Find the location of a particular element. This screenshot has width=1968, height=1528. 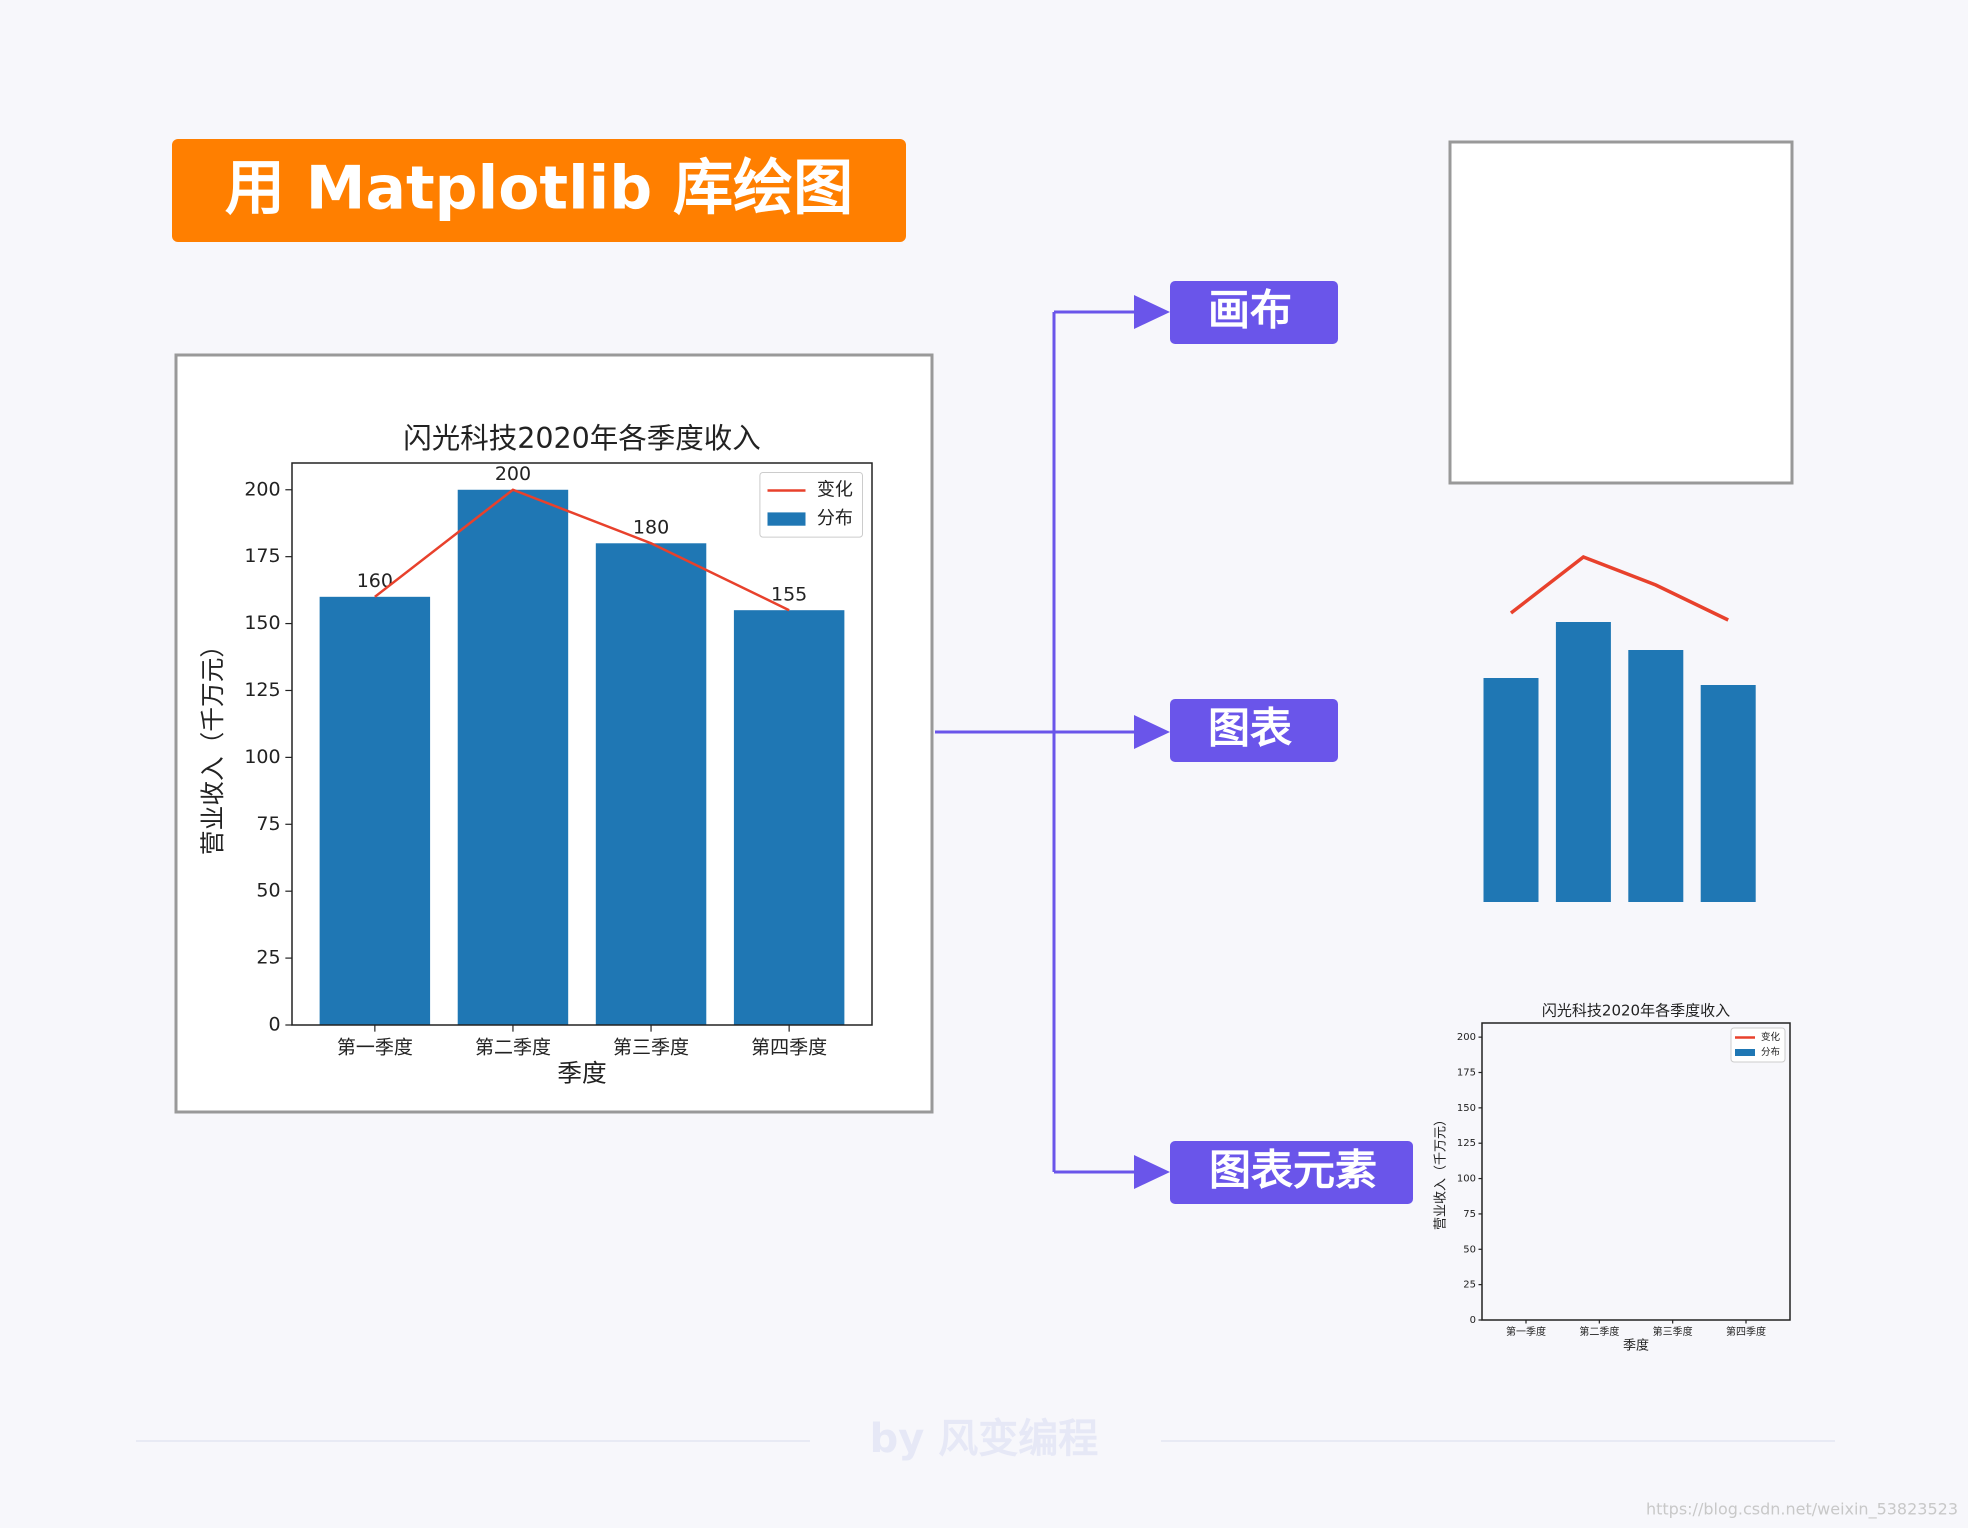

watermark: by 风变编程 is located at coordinates (984, 1439).